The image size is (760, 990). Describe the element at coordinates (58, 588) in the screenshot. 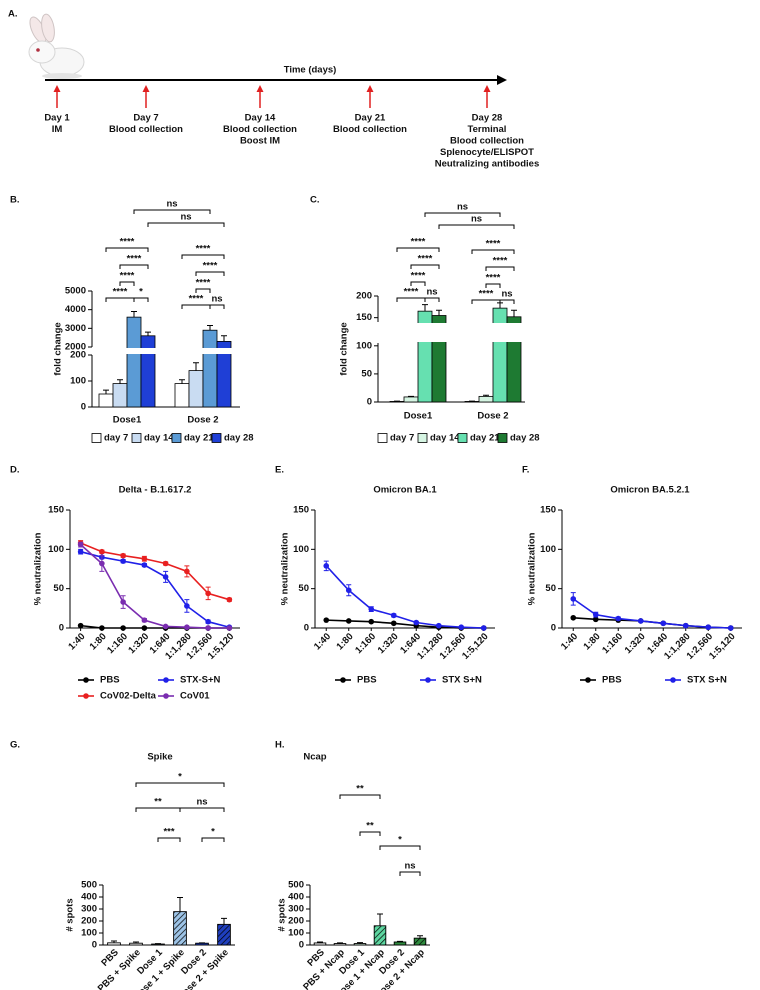

I see `y-tick-label: 50` at that location.